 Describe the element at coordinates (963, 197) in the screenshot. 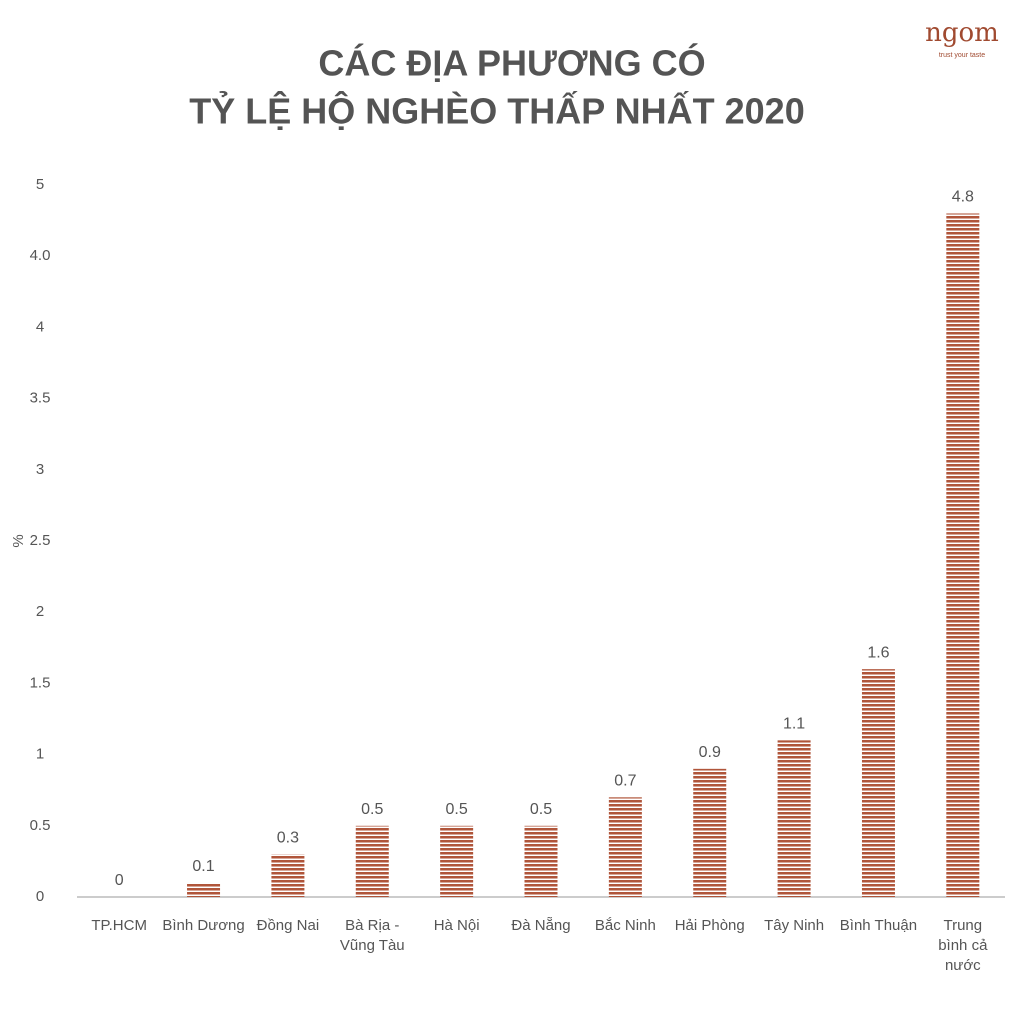

I see `value-label: 4.8` at that location.